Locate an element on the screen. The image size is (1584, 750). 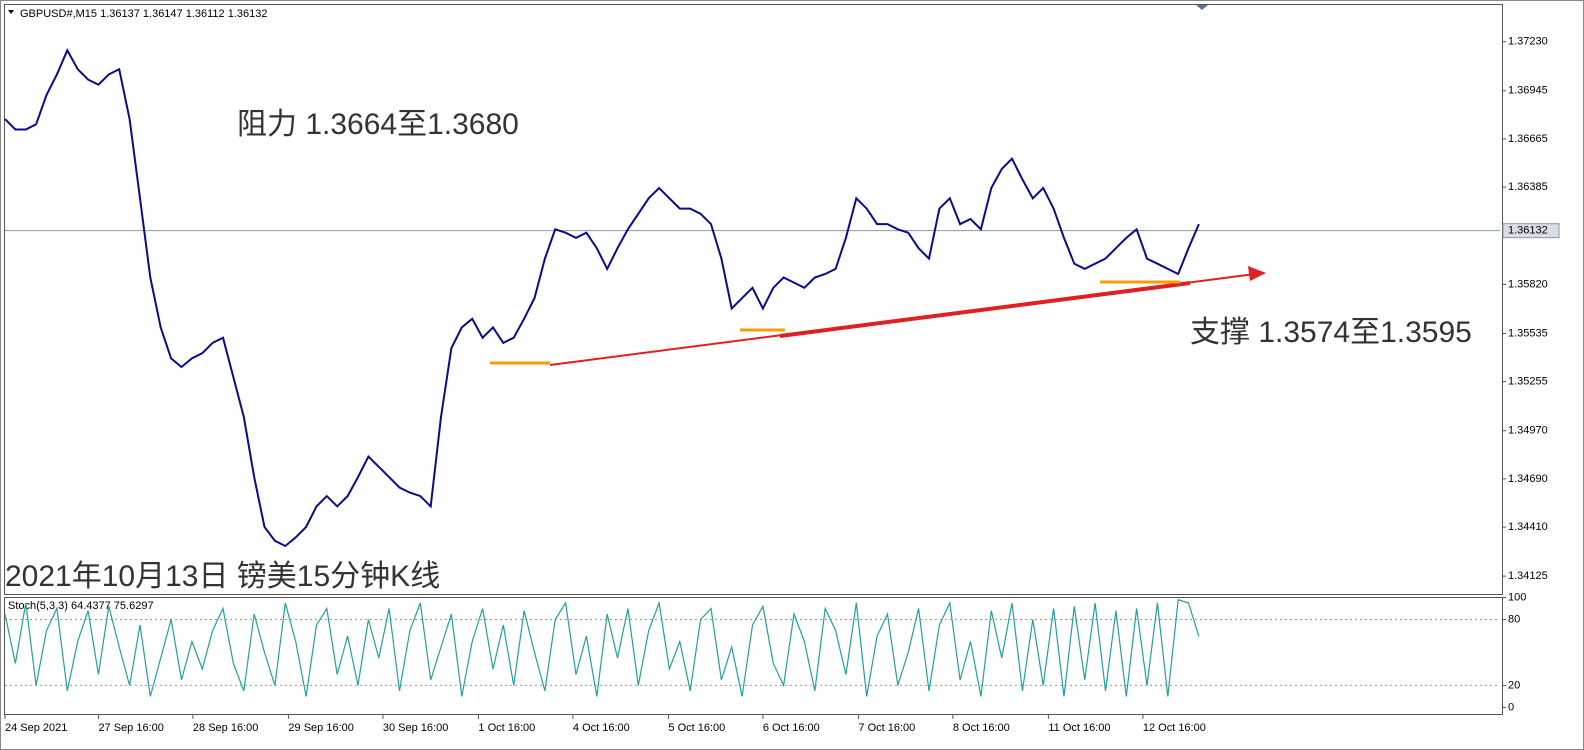
x-tick-label: 5 Oct 16:00 is located at coordinates (696, 728).